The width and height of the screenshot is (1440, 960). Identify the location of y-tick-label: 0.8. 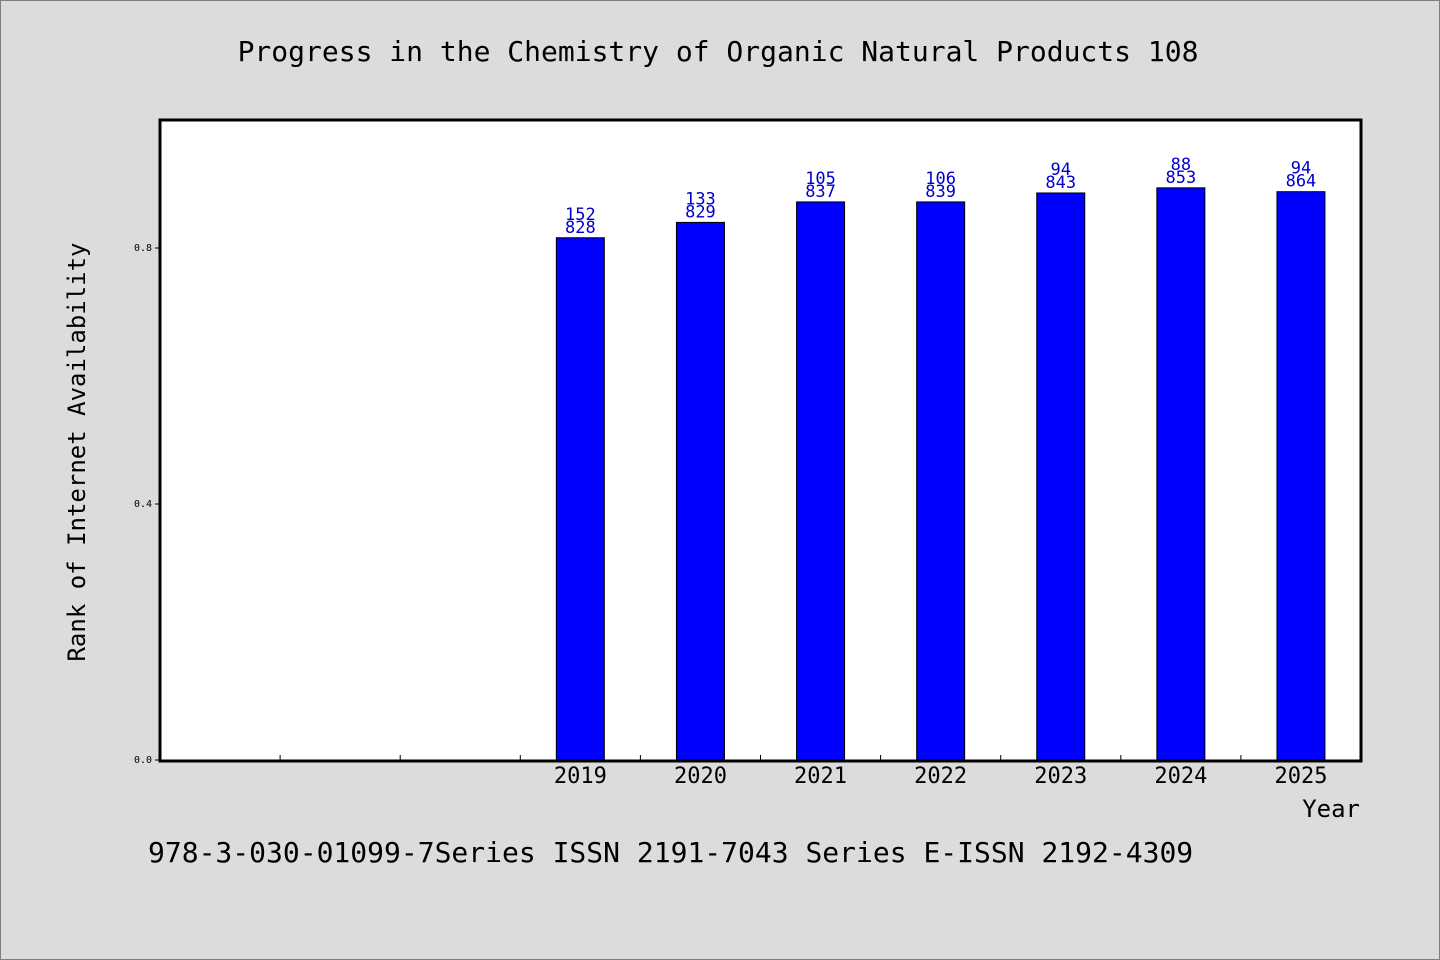
(143, 248).